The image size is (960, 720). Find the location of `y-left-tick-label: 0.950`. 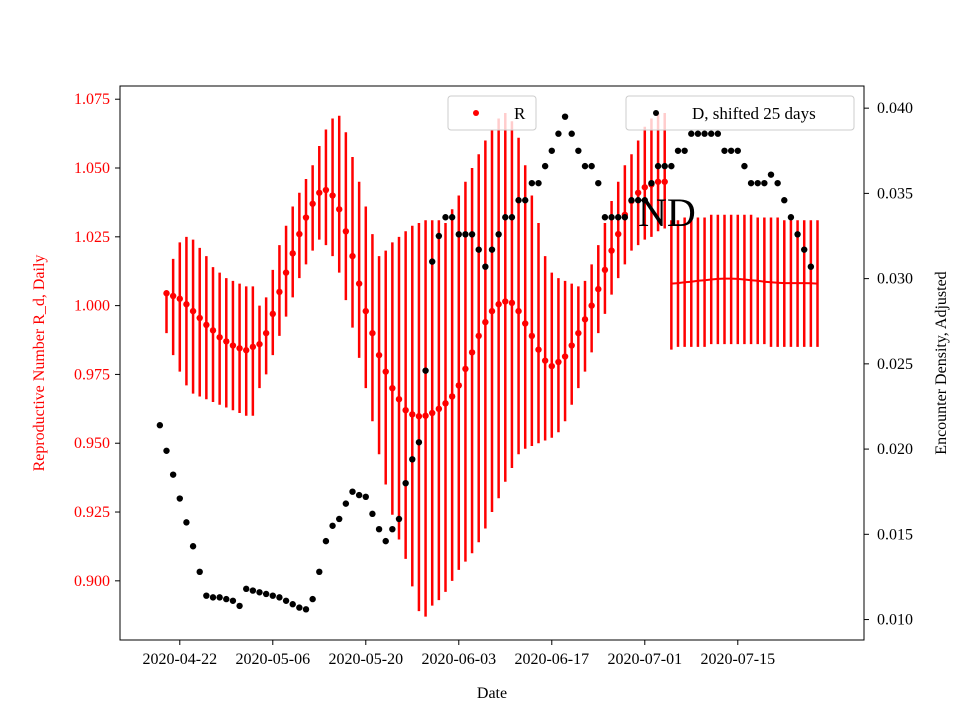

y-left-tick-label: 0.950 is located at coordinates (92, 443).